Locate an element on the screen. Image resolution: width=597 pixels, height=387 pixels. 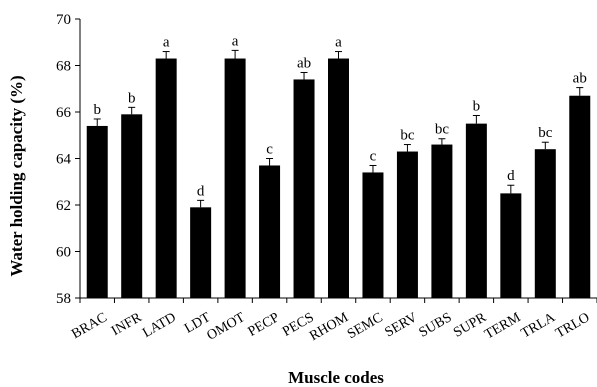
x-tick-label: PECP is located at coordinates (264, 325).